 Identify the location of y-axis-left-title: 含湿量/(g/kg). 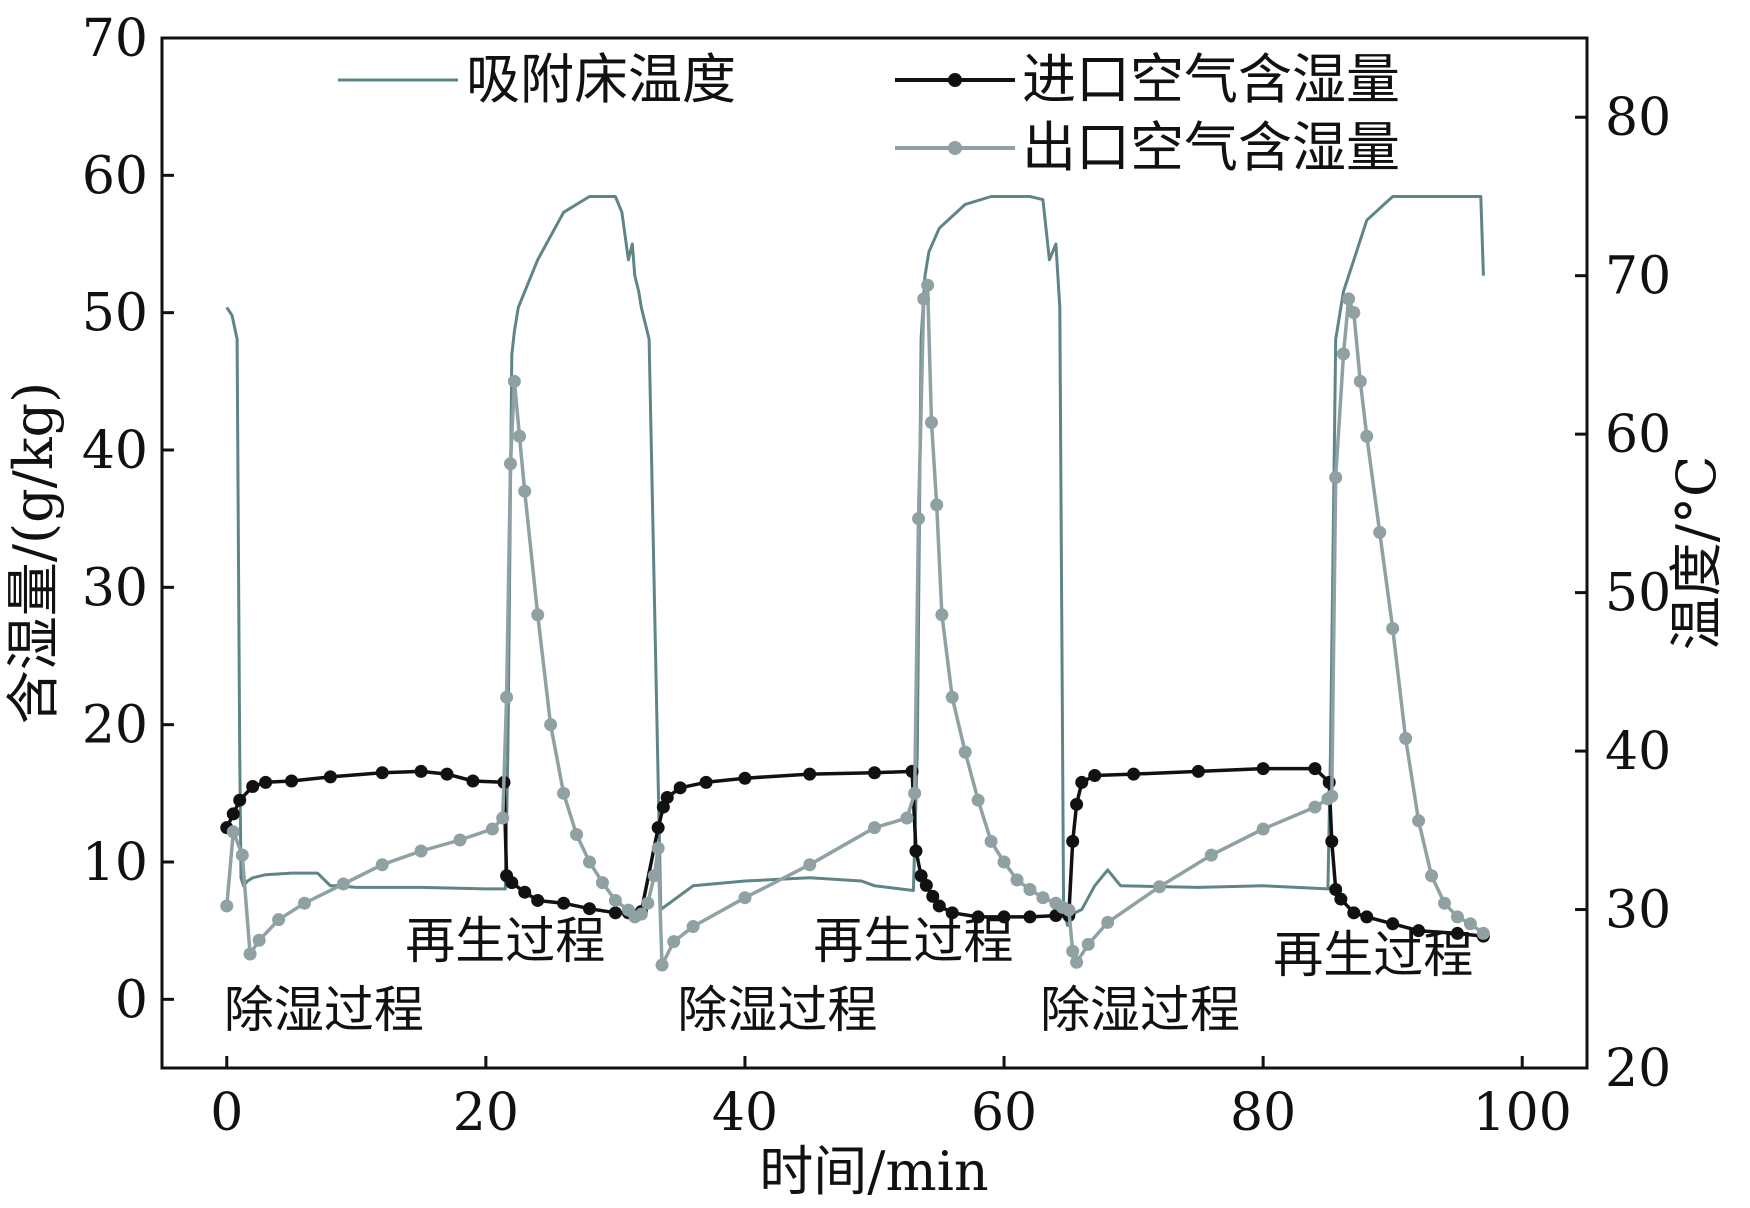
(33, 553).